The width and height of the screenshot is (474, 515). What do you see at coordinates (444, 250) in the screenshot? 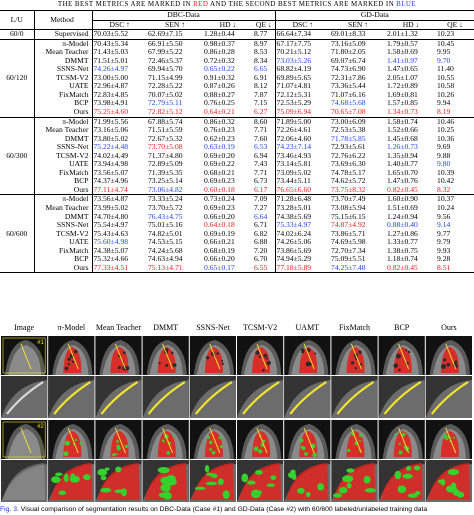
I see `metric-cell: 9.93` at bounding box center [444, 250].